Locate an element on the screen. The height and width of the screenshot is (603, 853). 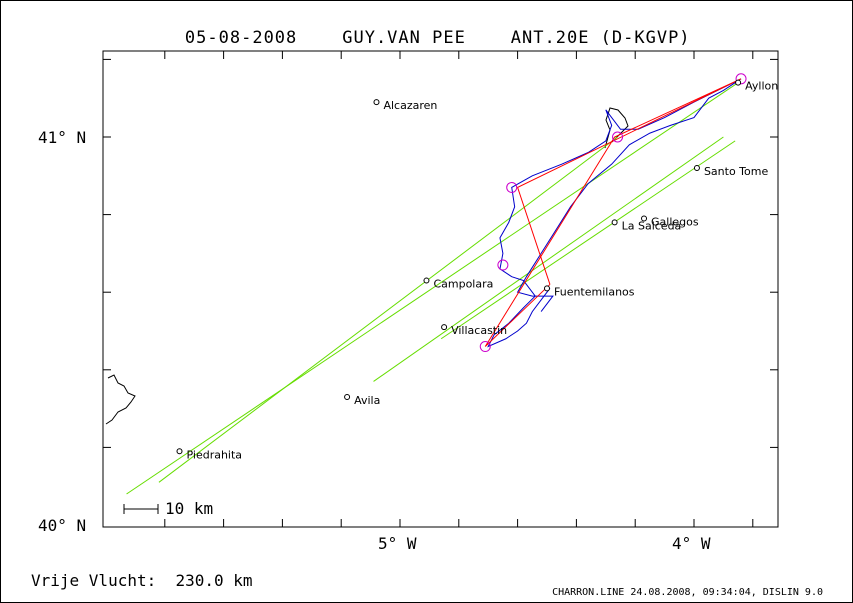
town-label: Campolara is located at coordinates (463, 284).